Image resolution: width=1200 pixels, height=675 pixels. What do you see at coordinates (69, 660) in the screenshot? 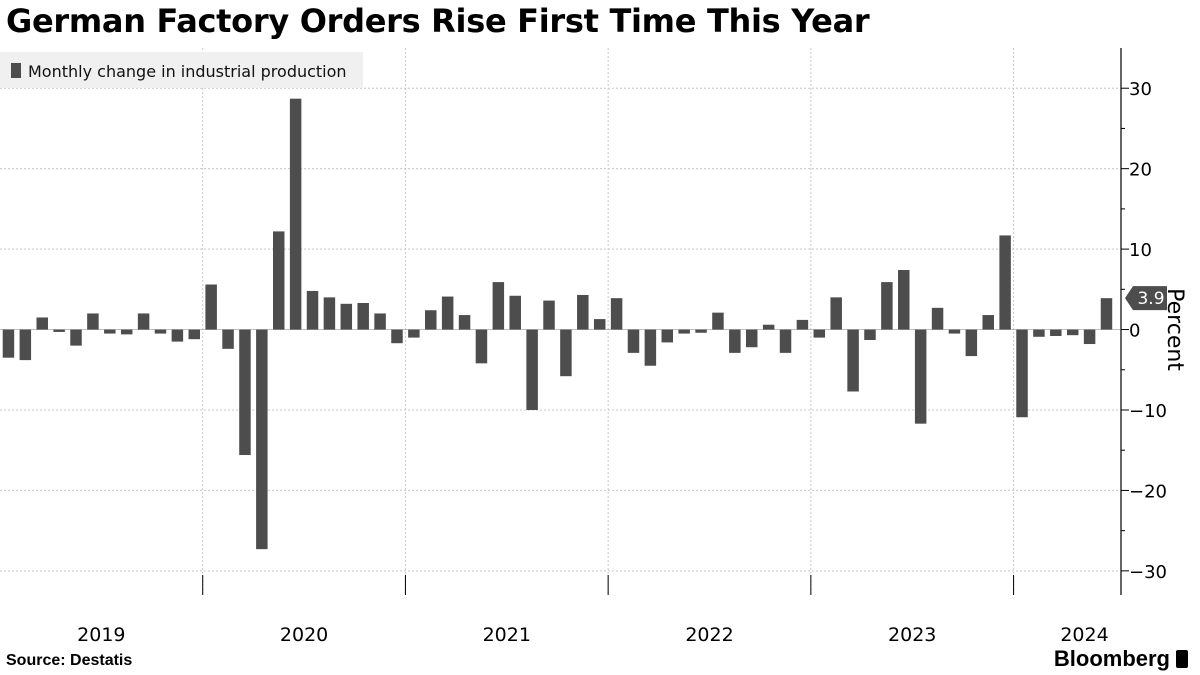
I see `source-note: Source: Destatis` at bounding box center [69, 660].